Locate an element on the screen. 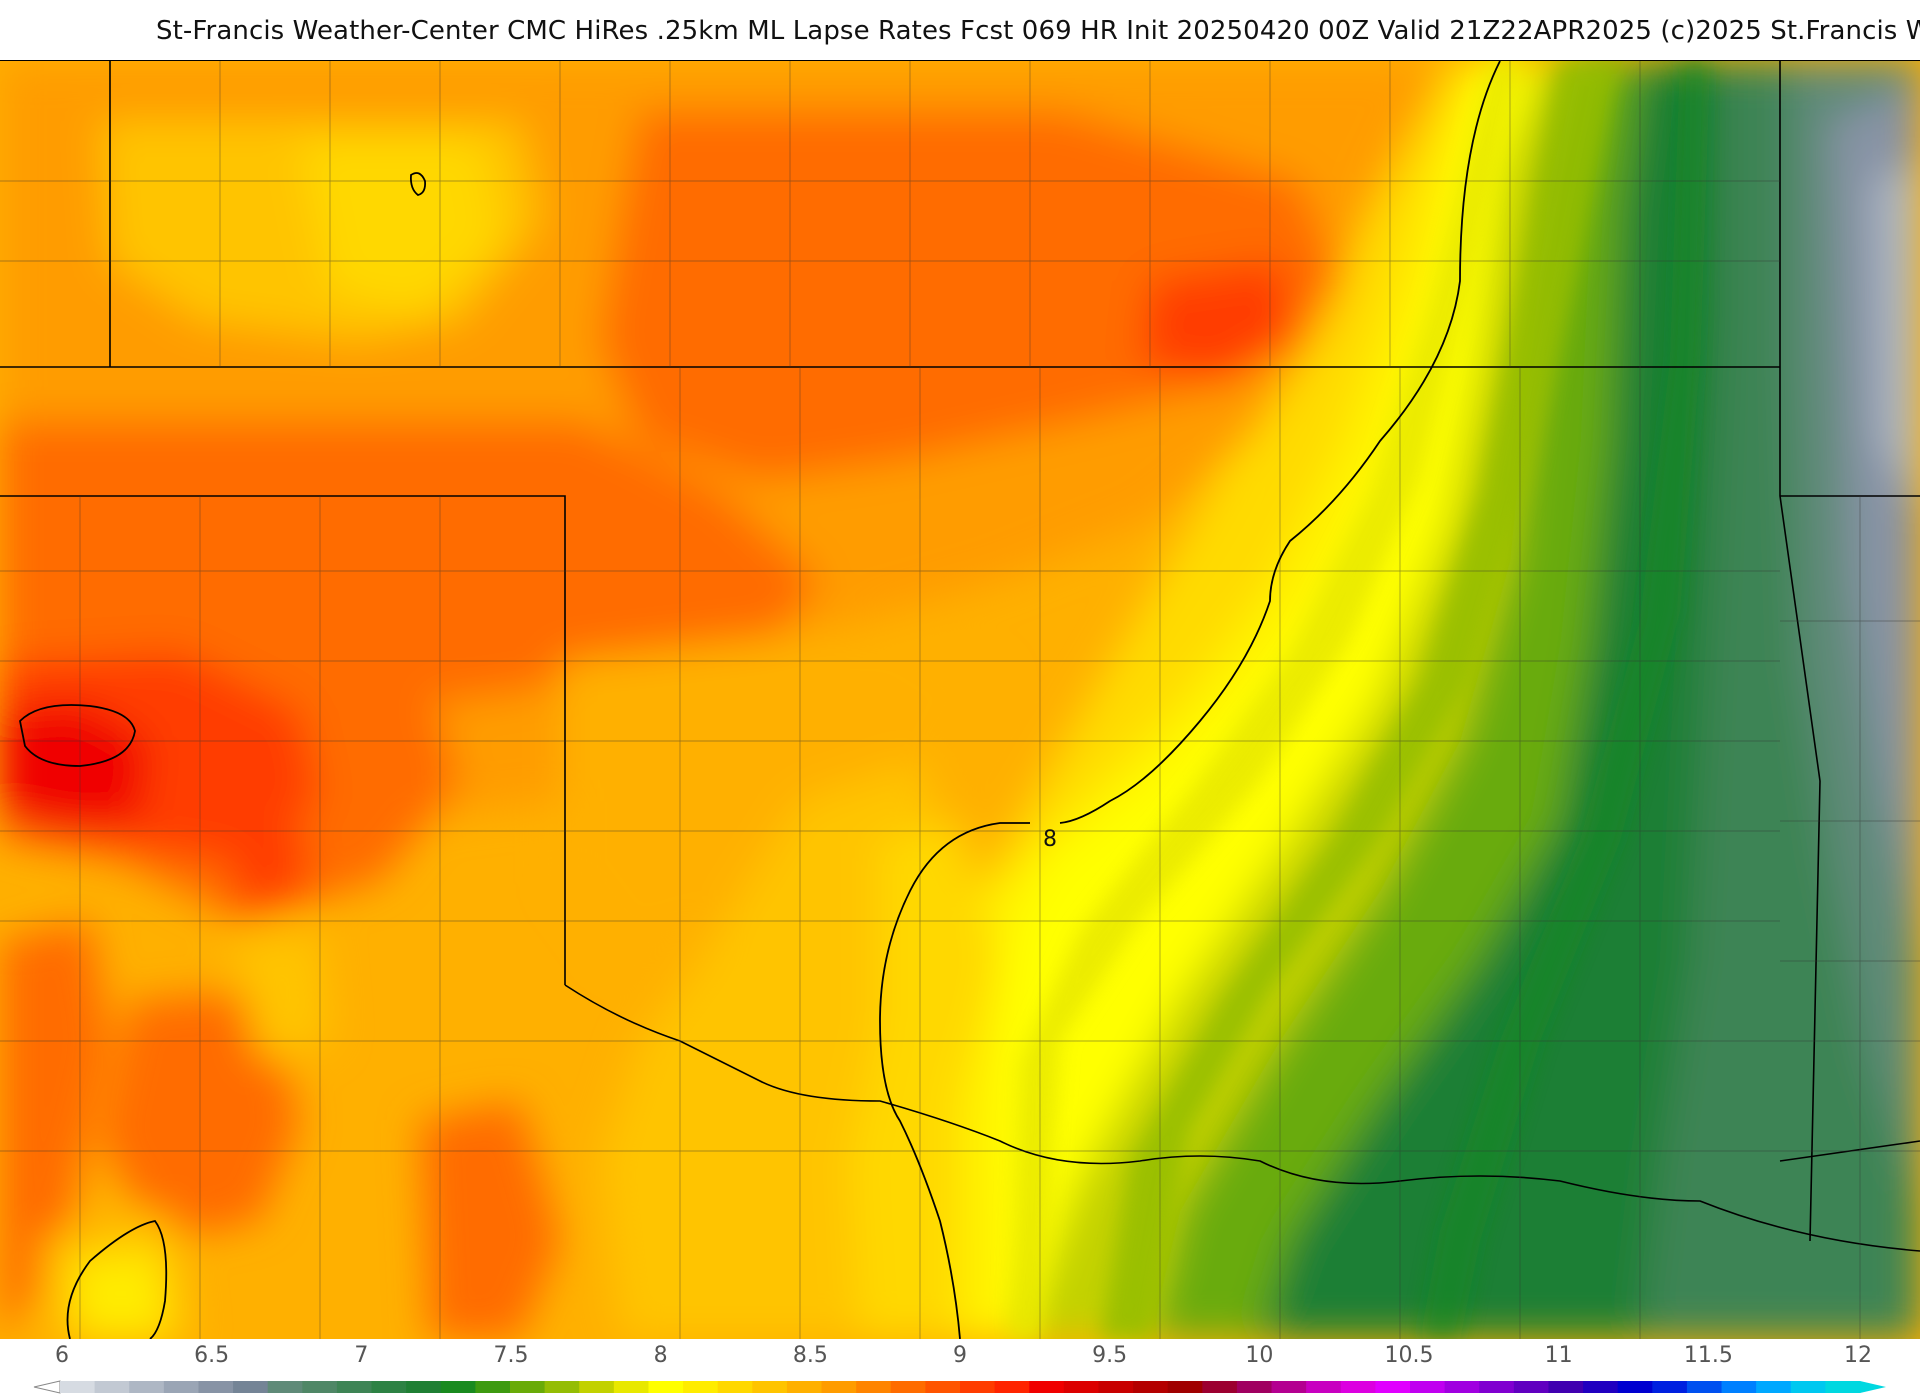  legend-tick-label: 11.5 is located at coordinates (1708, 1355).